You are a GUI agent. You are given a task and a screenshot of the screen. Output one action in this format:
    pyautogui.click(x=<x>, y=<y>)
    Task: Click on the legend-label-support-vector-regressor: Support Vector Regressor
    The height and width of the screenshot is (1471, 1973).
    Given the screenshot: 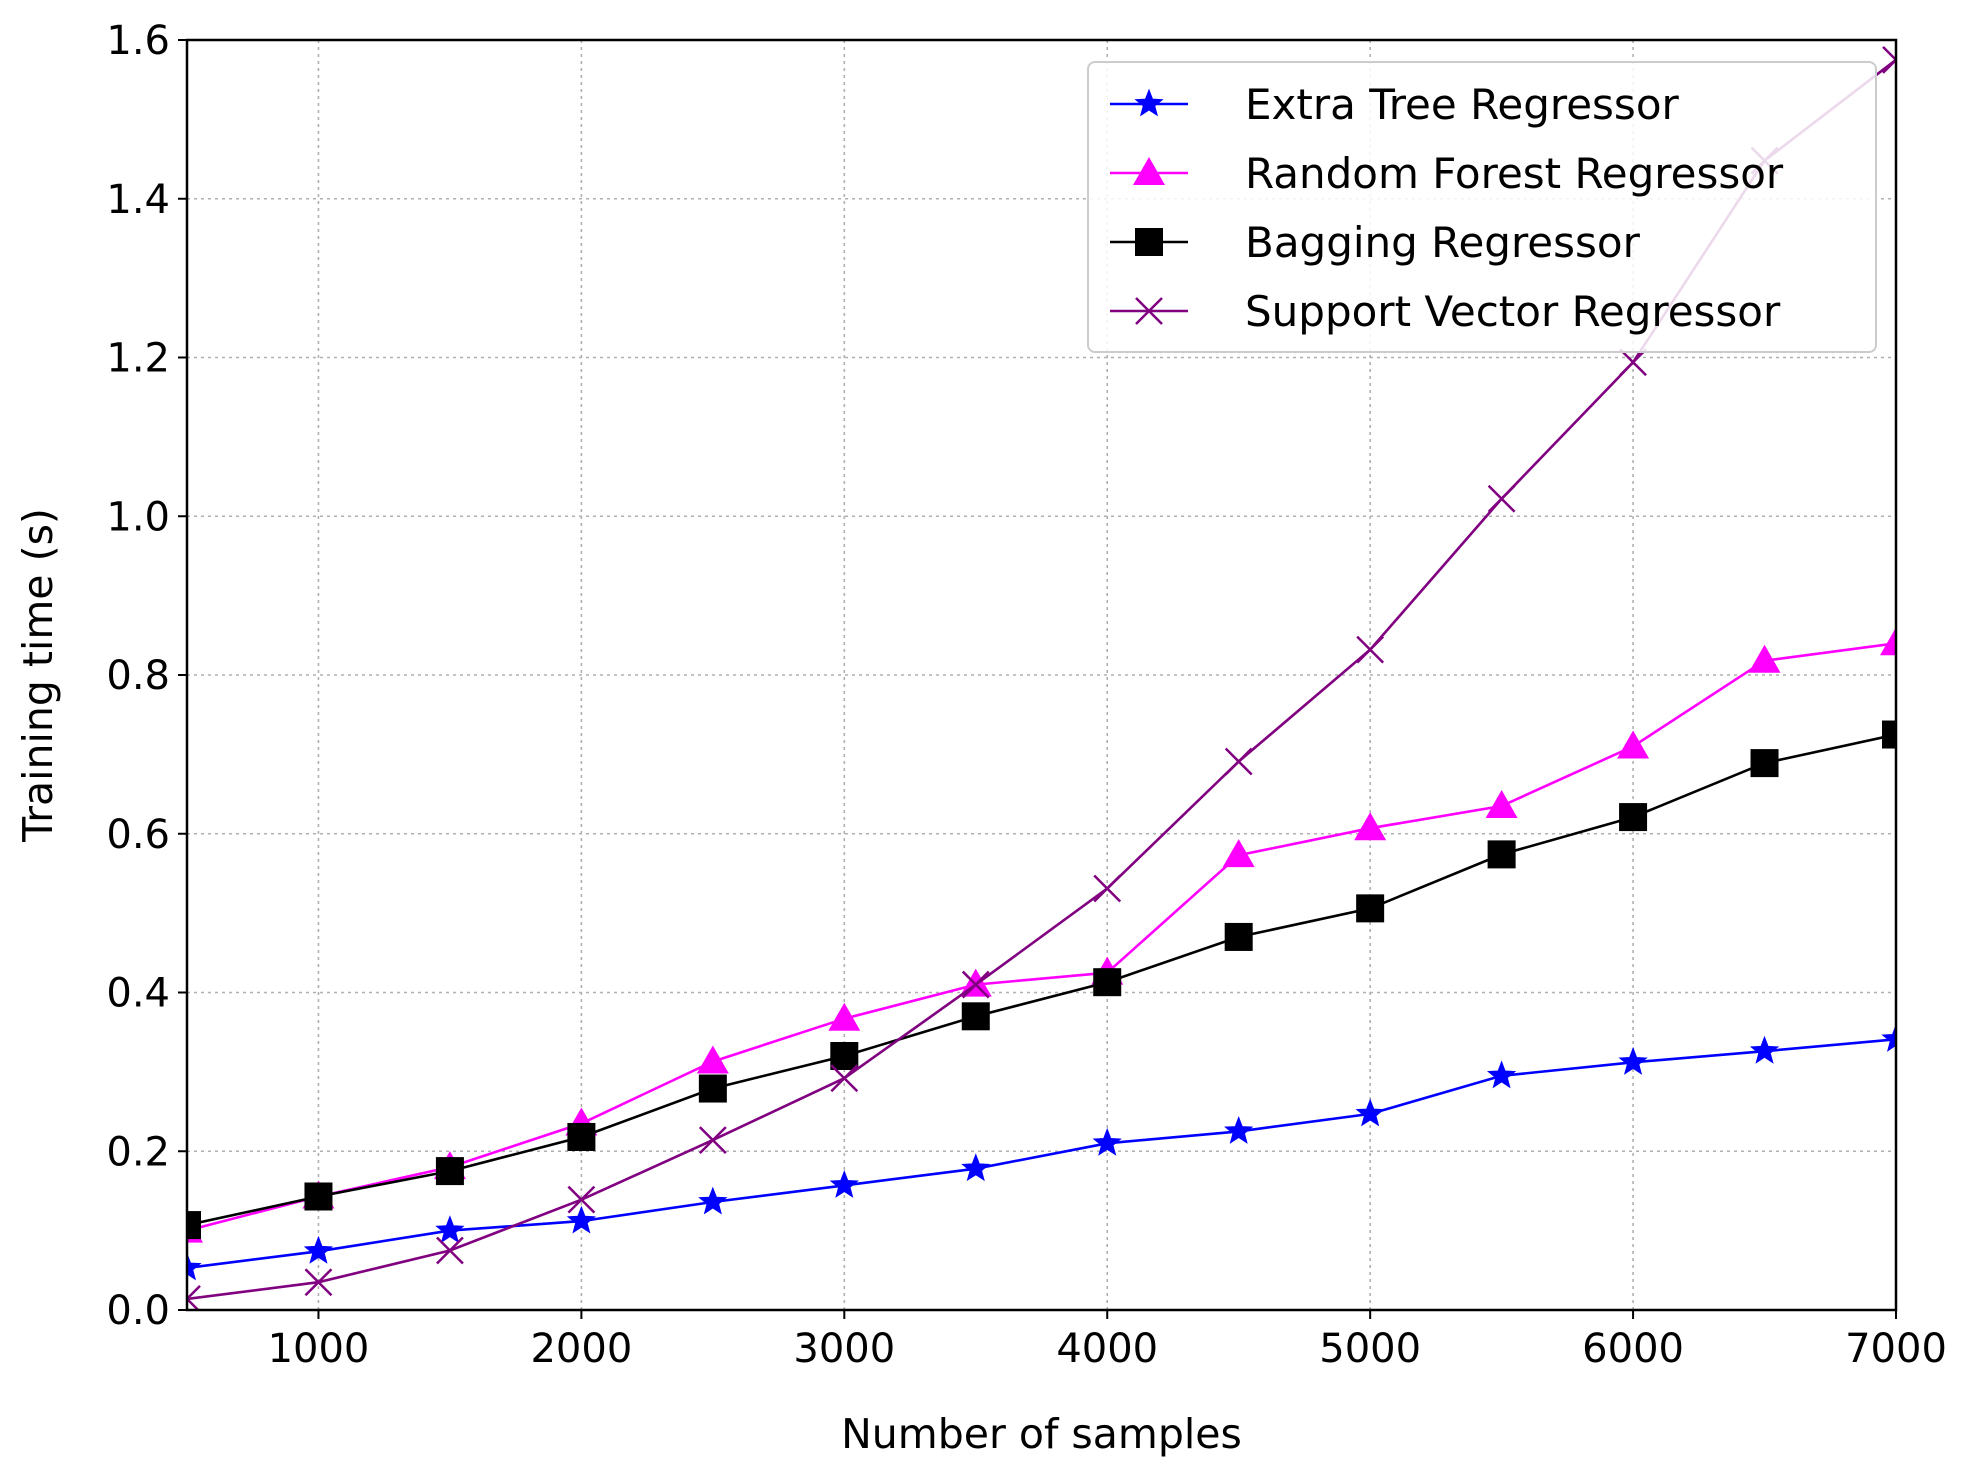 What is the action you would take?
    pyautogui.click(x=1513, y=311)
    